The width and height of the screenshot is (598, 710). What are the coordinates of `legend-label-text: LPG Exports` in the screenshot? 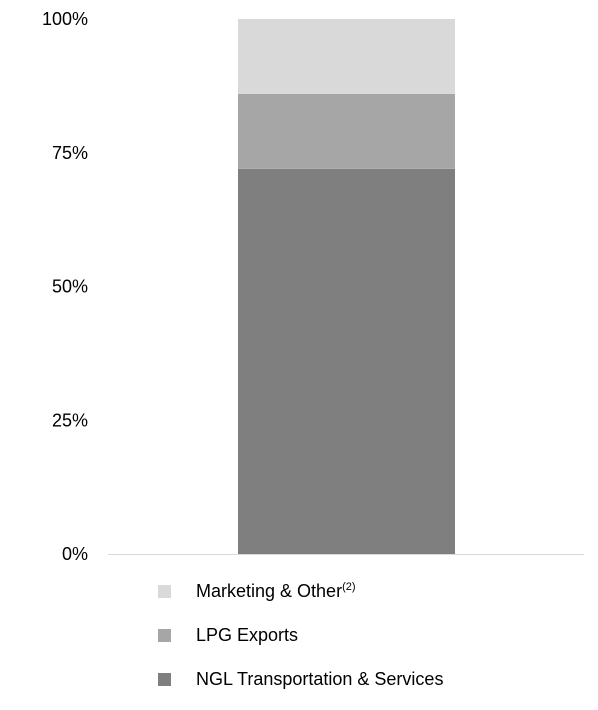 It's located at (247, 634).